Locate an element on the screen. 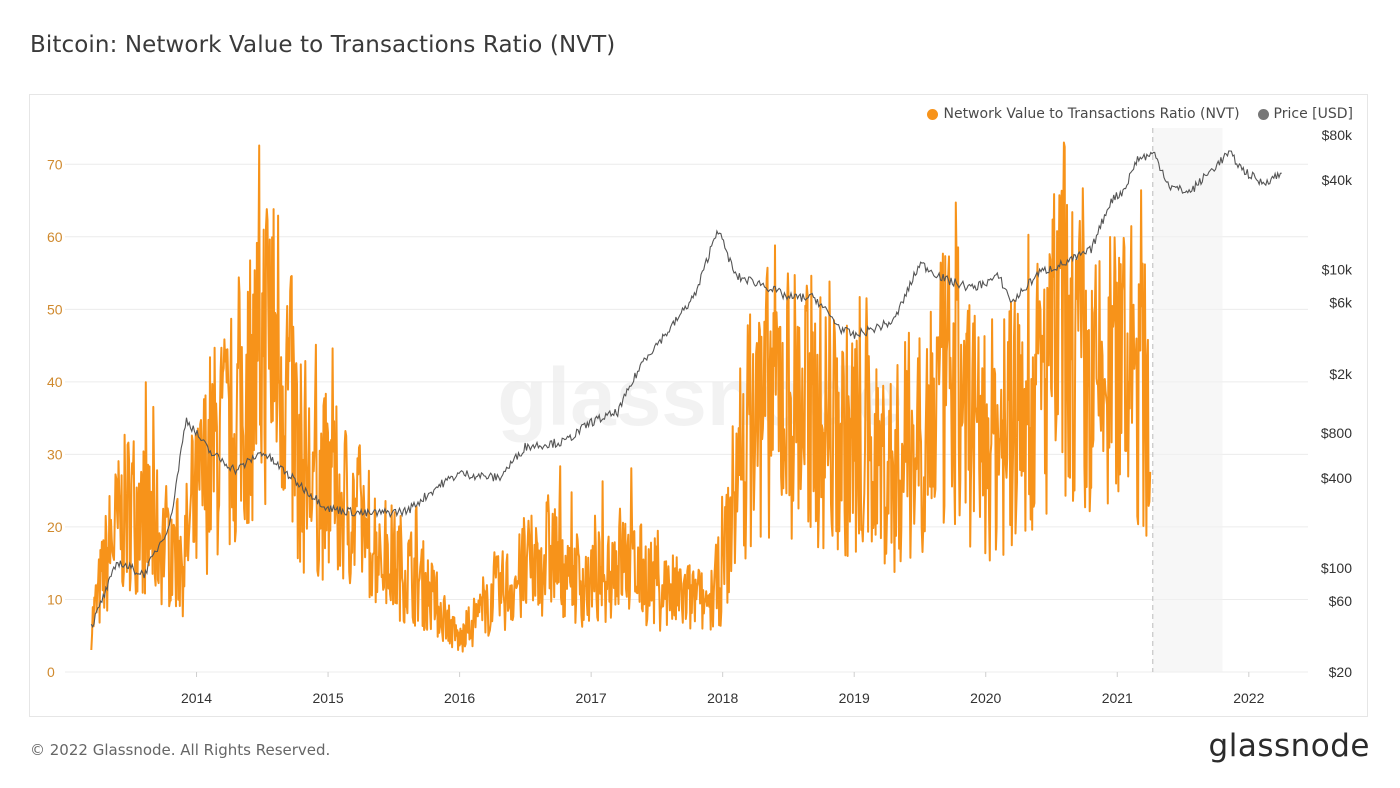 This screenshot has height=788, width=1400. legend-dot-nvt is located at coordinates (933, 114).